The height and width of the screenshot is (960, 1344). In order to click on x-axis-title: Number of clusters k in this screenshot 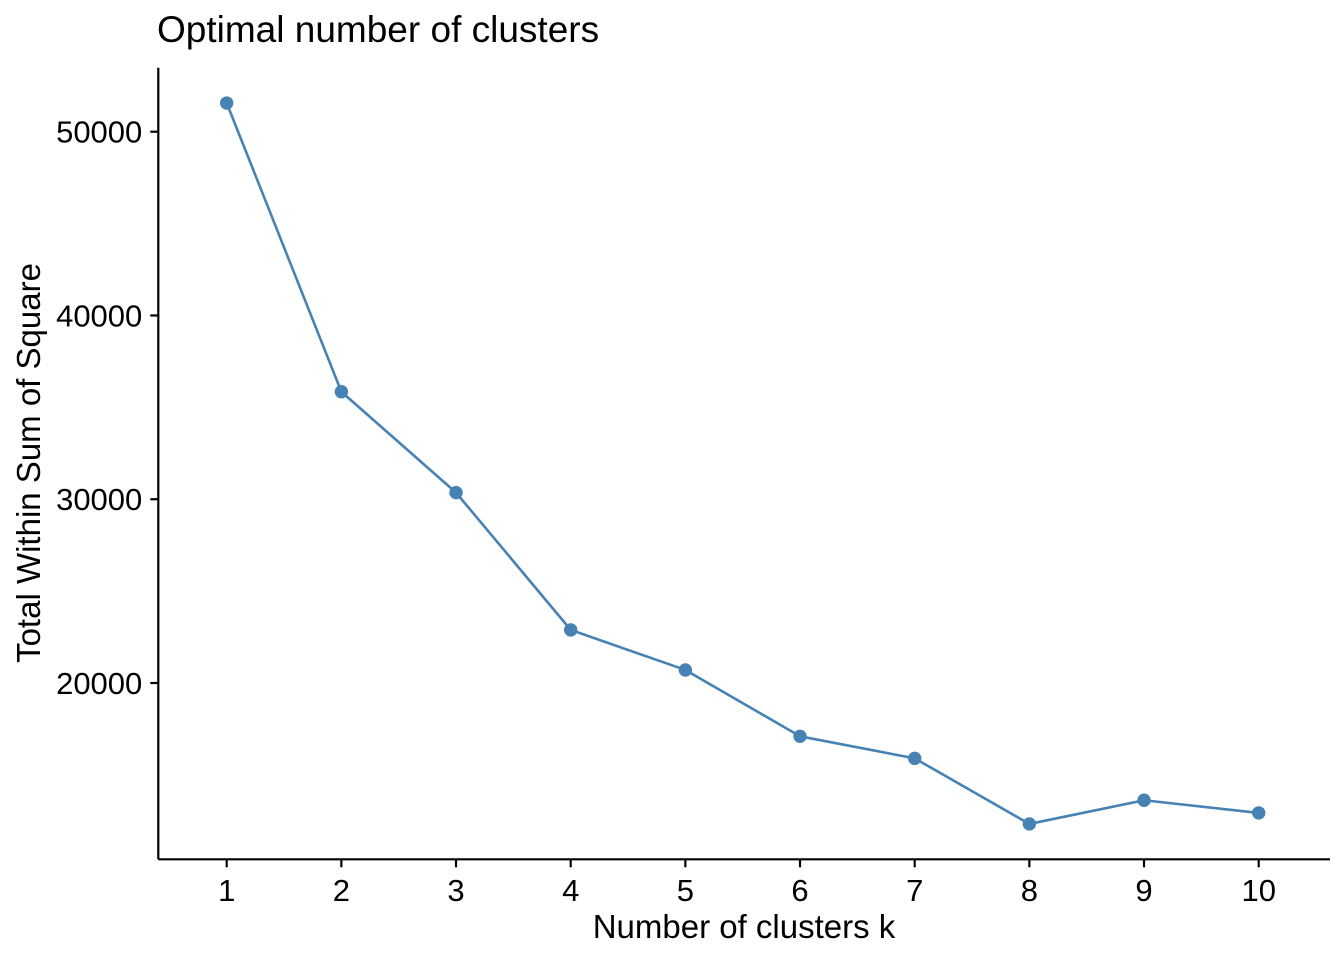, I will do `click(744, 926)`.